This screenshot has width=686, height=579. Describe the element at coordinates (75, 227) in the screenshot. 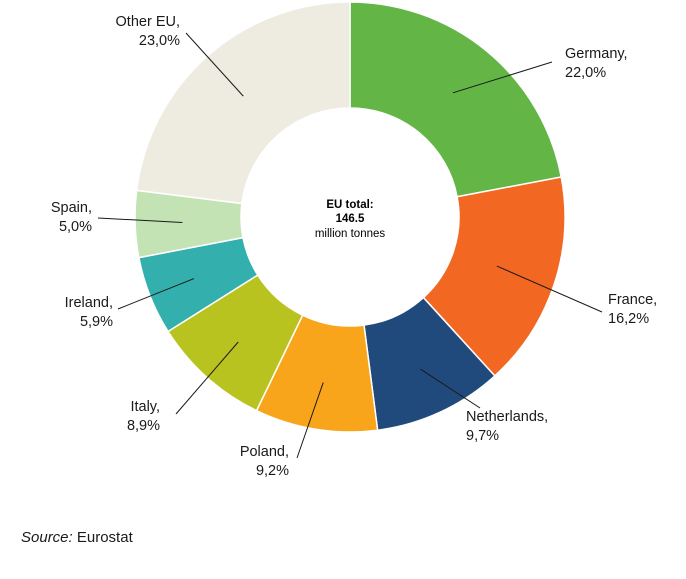

I see `slice-value-spain: 5,0%` at that location.